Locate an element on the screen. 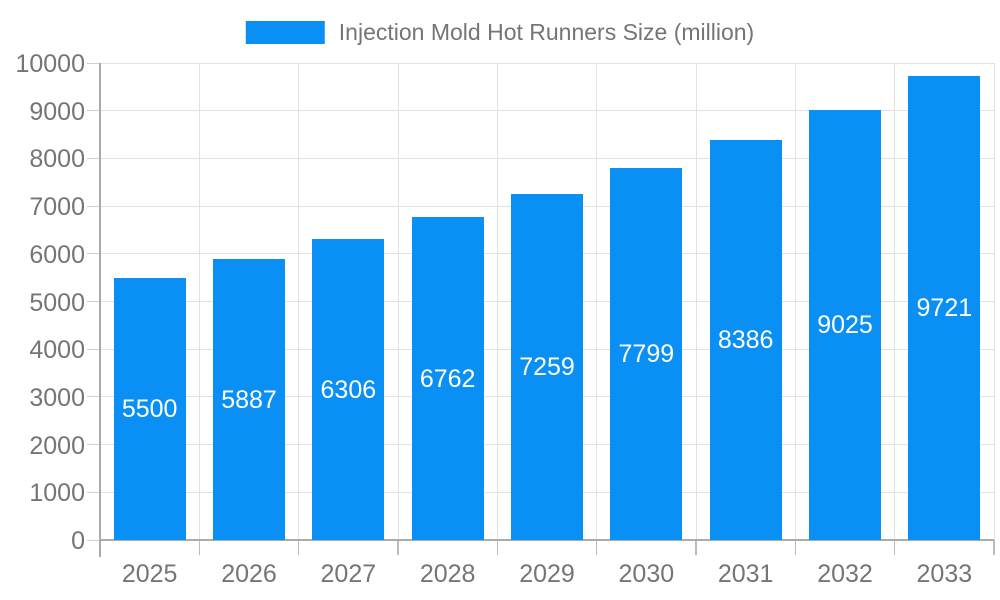  y-tick-label: 0 is located at coordinates (78, 541).